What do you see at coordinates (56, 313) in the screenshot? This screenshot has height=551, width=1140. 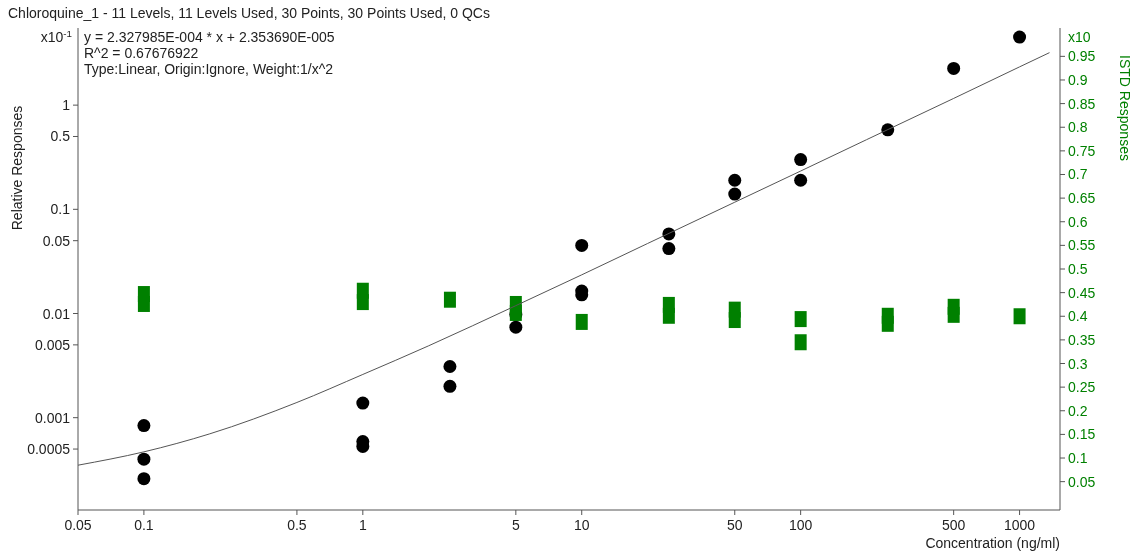 I see `y-tick-label: 0.01` at bounding box center [56, 313].